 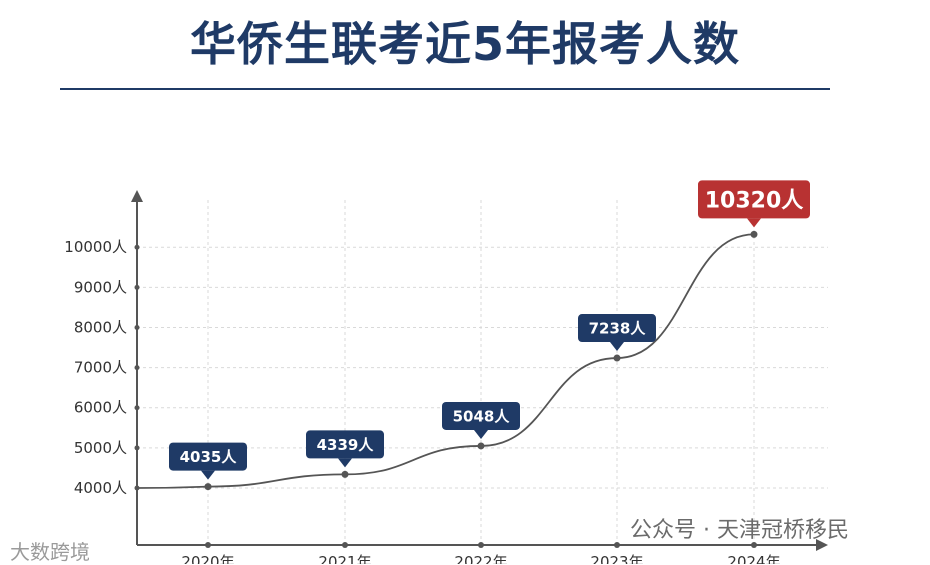 I want to click on x-tick-label: 2024年, so click(x=753, y=558).